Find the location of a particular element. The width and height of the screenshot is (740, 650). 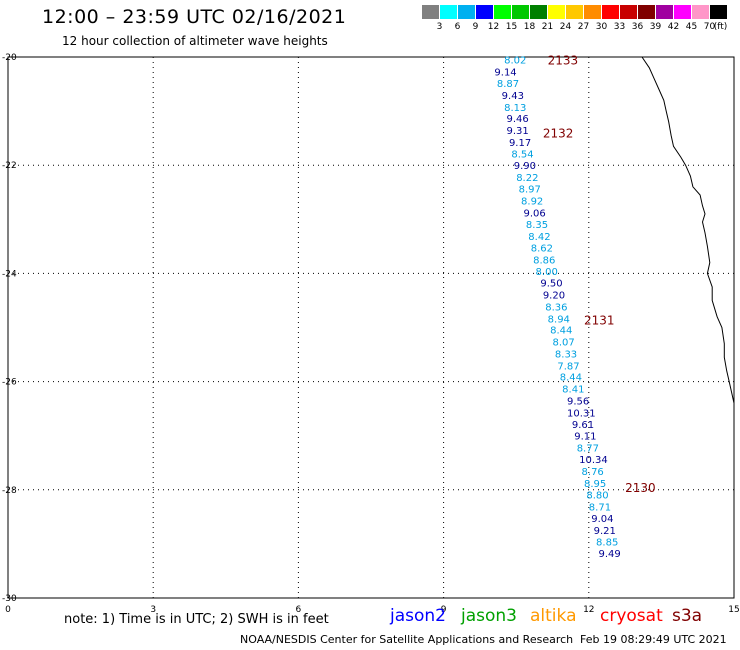

y-tick-label: -28 is located at coordinates (9, 491).